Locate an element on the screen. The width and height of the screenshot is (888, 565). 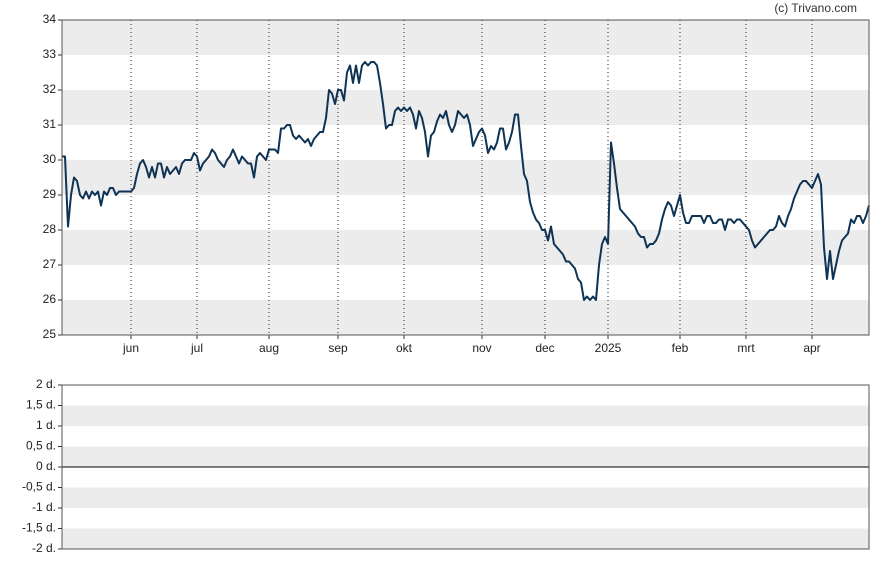
x-tick-label: mrt is located at coordinates (746, 348).